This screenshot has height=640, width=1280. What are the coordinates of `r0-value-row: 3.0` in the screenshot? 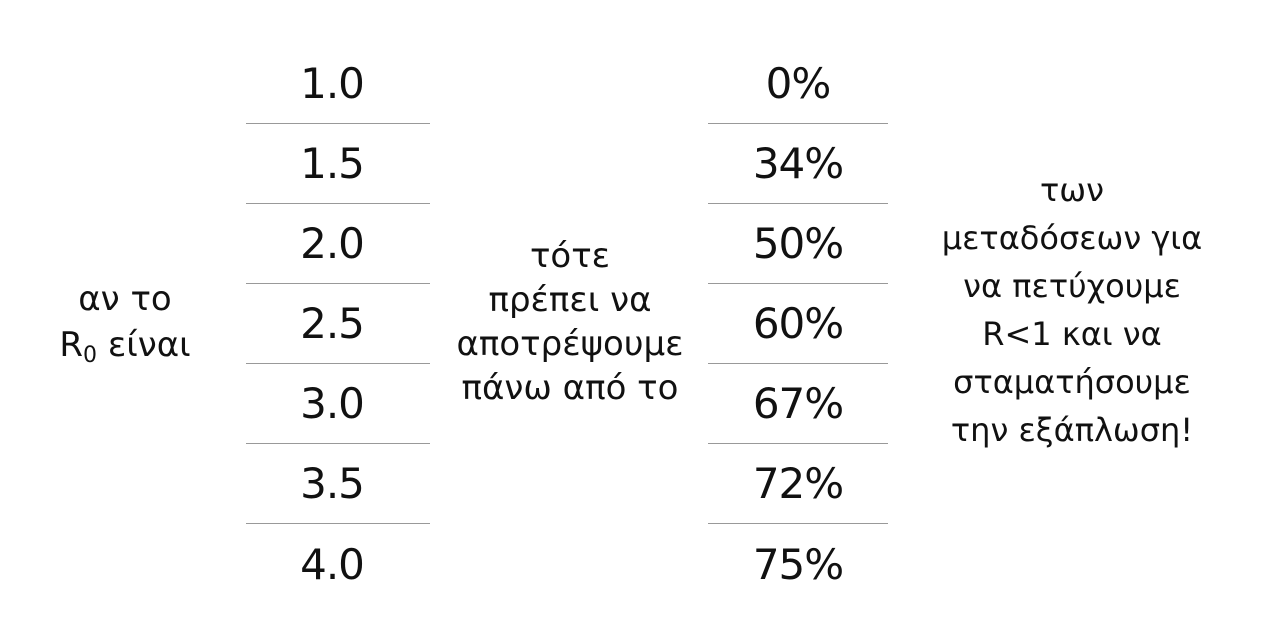 It's located at (338, 404).